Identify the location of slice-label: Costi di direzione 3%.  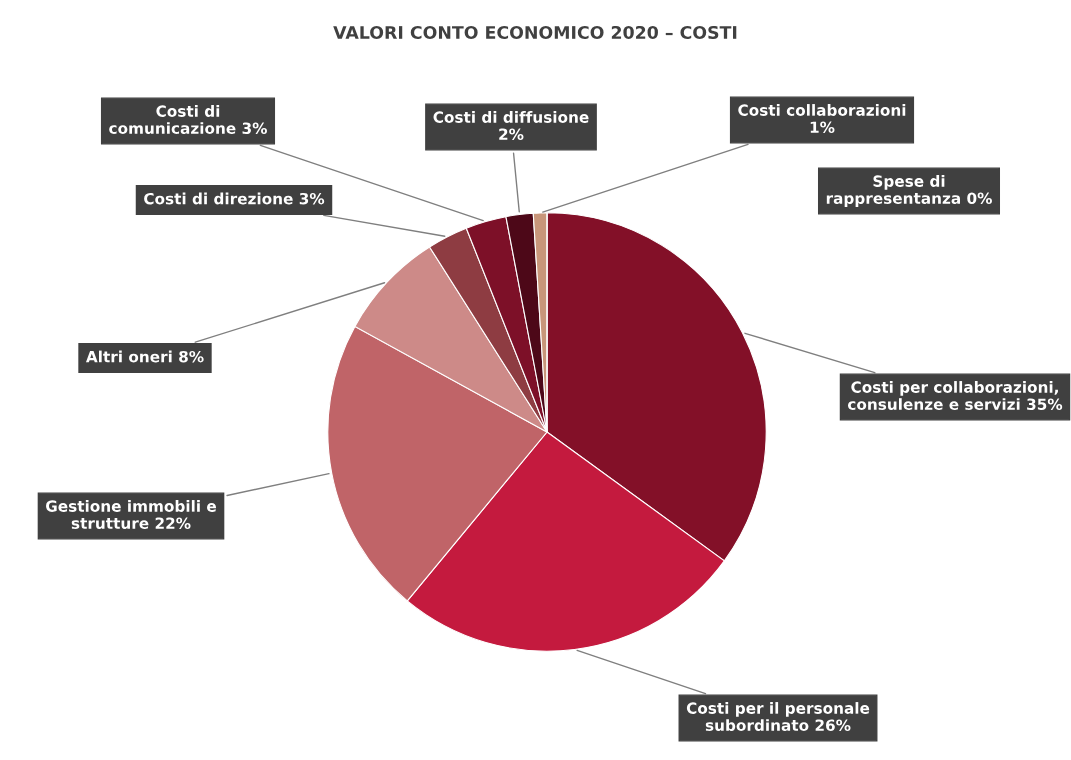
(234, 198).